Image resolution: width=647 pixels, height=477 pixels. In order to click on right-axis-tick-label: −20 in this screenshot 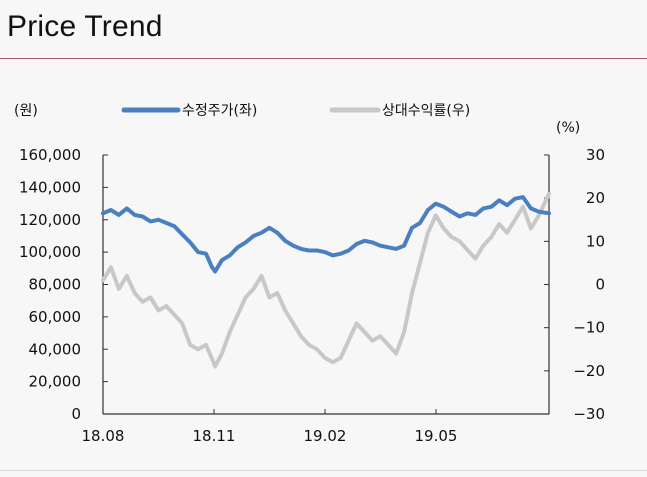, I will do `click(589, 371)`.